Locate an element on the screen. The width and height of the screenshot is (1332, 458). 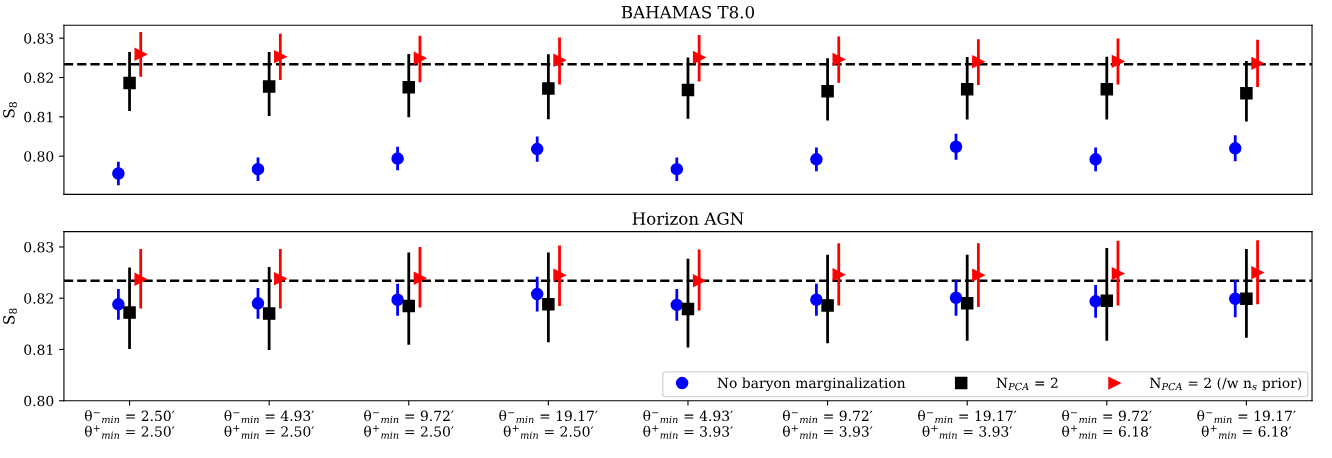
category-label: θ$^{−}$$_{min}$ = 19.17′ θ$^{+}$$_{min}$ = 2.50′ is located at coordinates (548, 424).